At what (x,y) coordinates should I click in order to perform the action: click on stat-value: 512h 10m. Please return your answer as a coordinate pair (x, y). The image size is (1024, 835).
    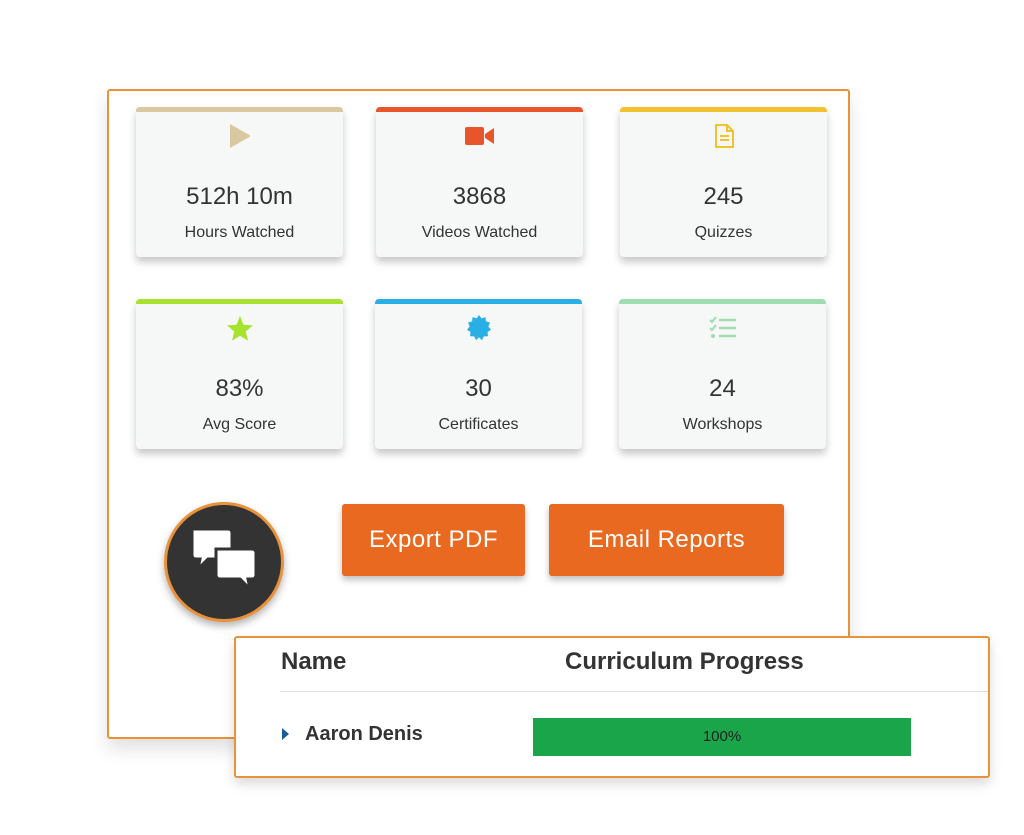
    Looking at the image, I should click on (239, 196).